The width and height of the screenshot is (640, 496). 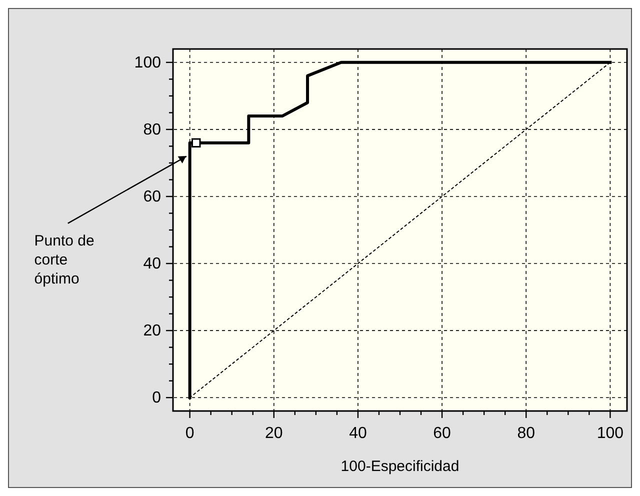 What do you see at coordinates (148, 63) in the screenshot?
I see `y-tick-label: 100` at bounding box center [148, 63].